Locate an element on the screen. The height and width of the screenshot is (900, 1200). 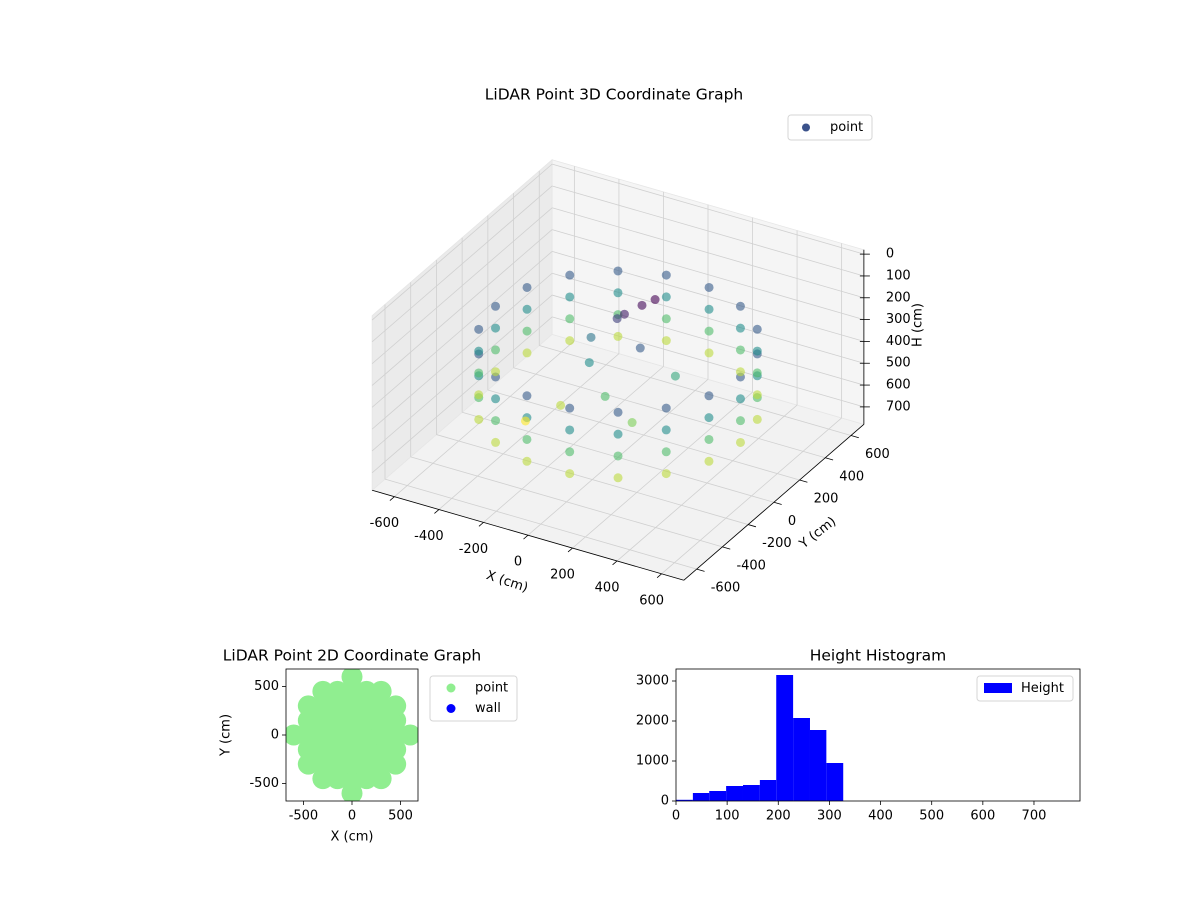
x-tick-label: 100 is located at coordinates (727, 816).